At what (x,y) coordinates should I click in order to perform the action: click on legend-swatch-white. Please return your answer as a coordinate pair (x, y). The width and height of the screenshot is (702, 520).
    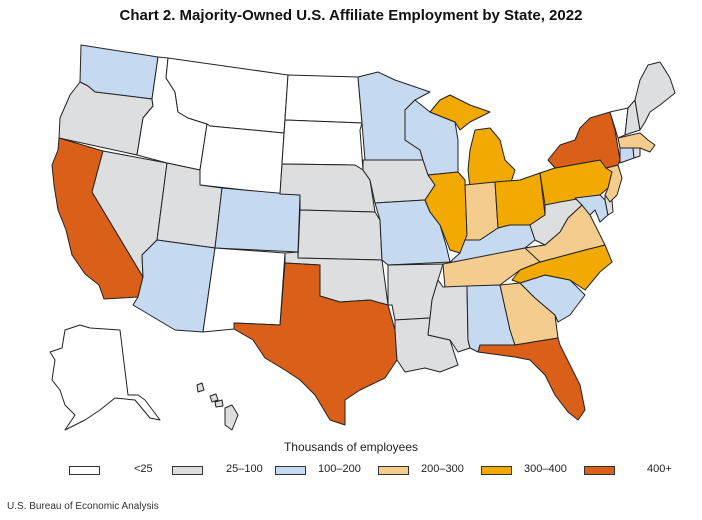
    Looking at the image, I should click on (84, 470).